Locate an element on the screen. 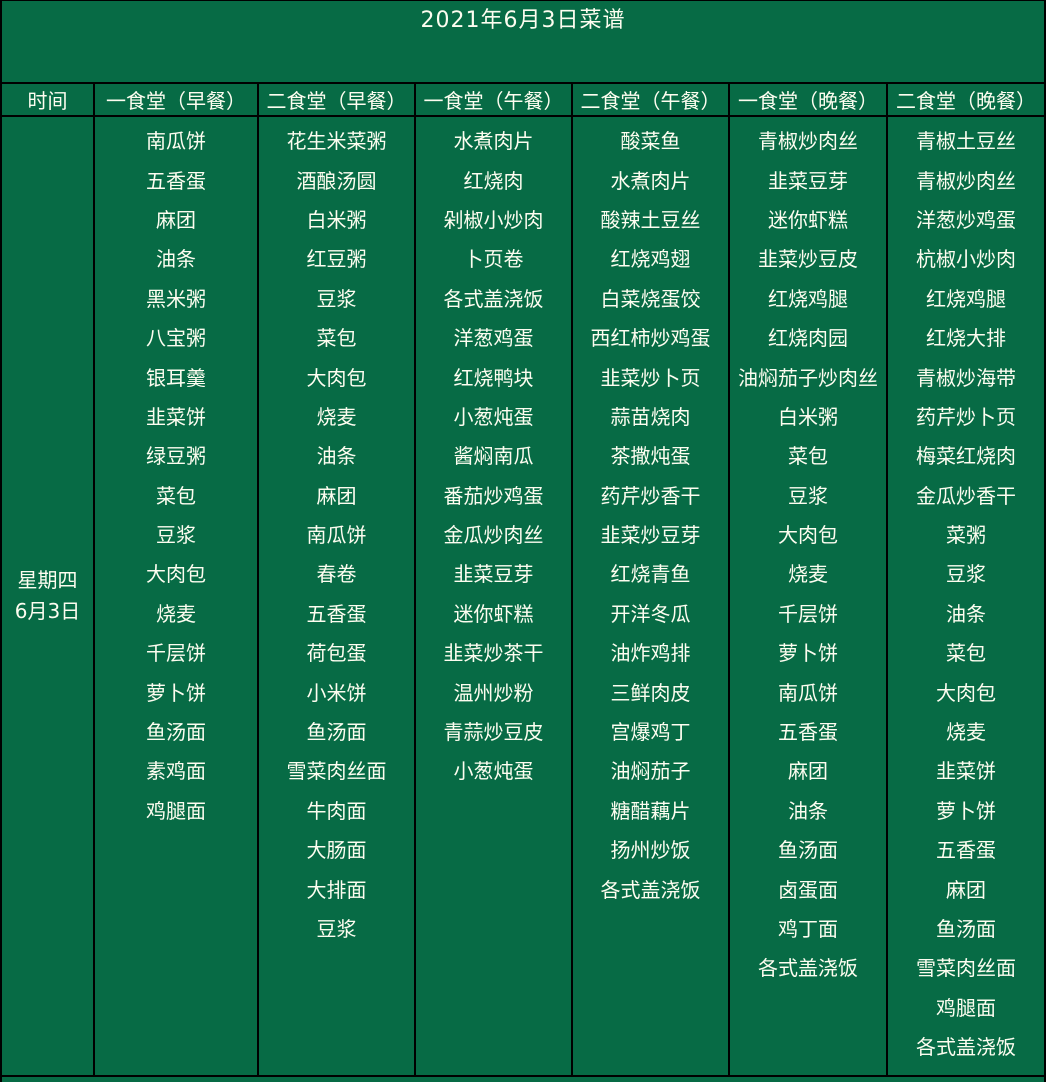 This screenshot has width=1046, height=1082. menu-item: 药芹炒卜页 is located at coordinates (966, 416).